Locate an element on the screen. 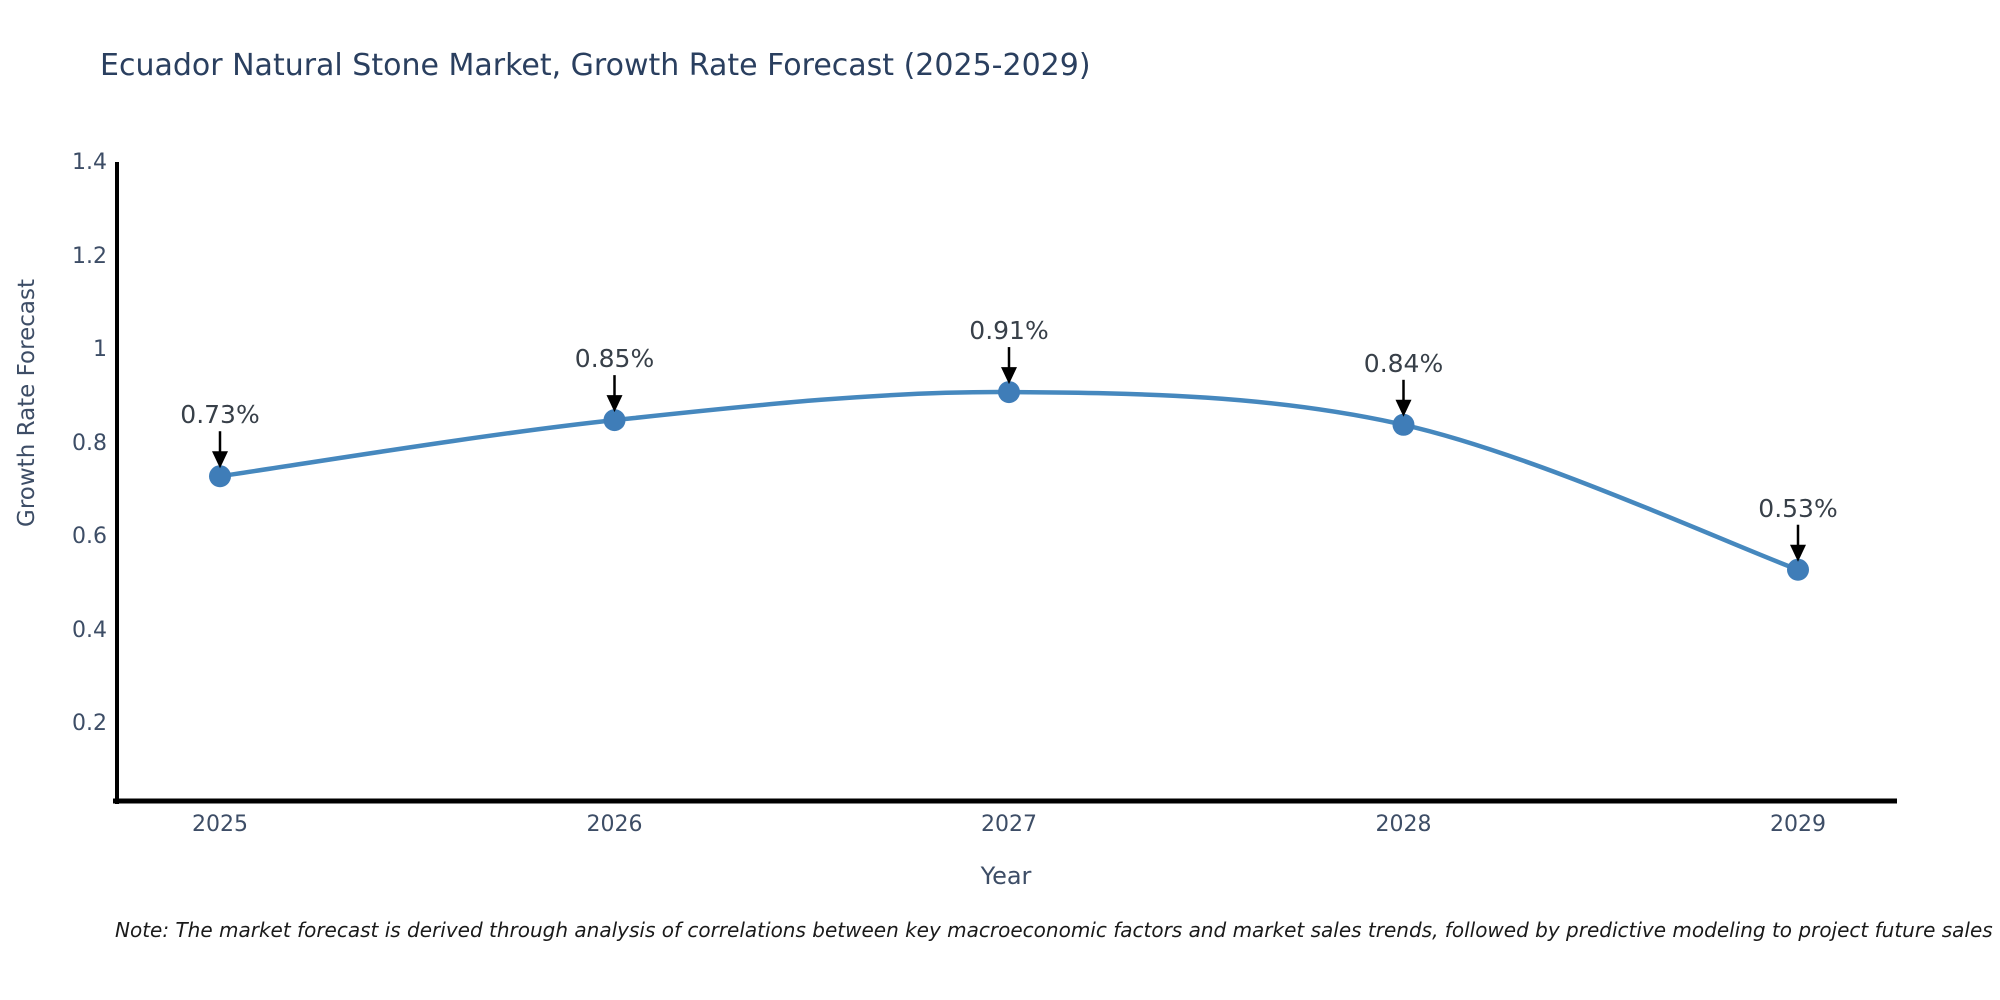 Image resolution: width=2000 pixels, height=1000 pixels. data-point-annotation: 0.84% is located at coordinates (1403, 363).